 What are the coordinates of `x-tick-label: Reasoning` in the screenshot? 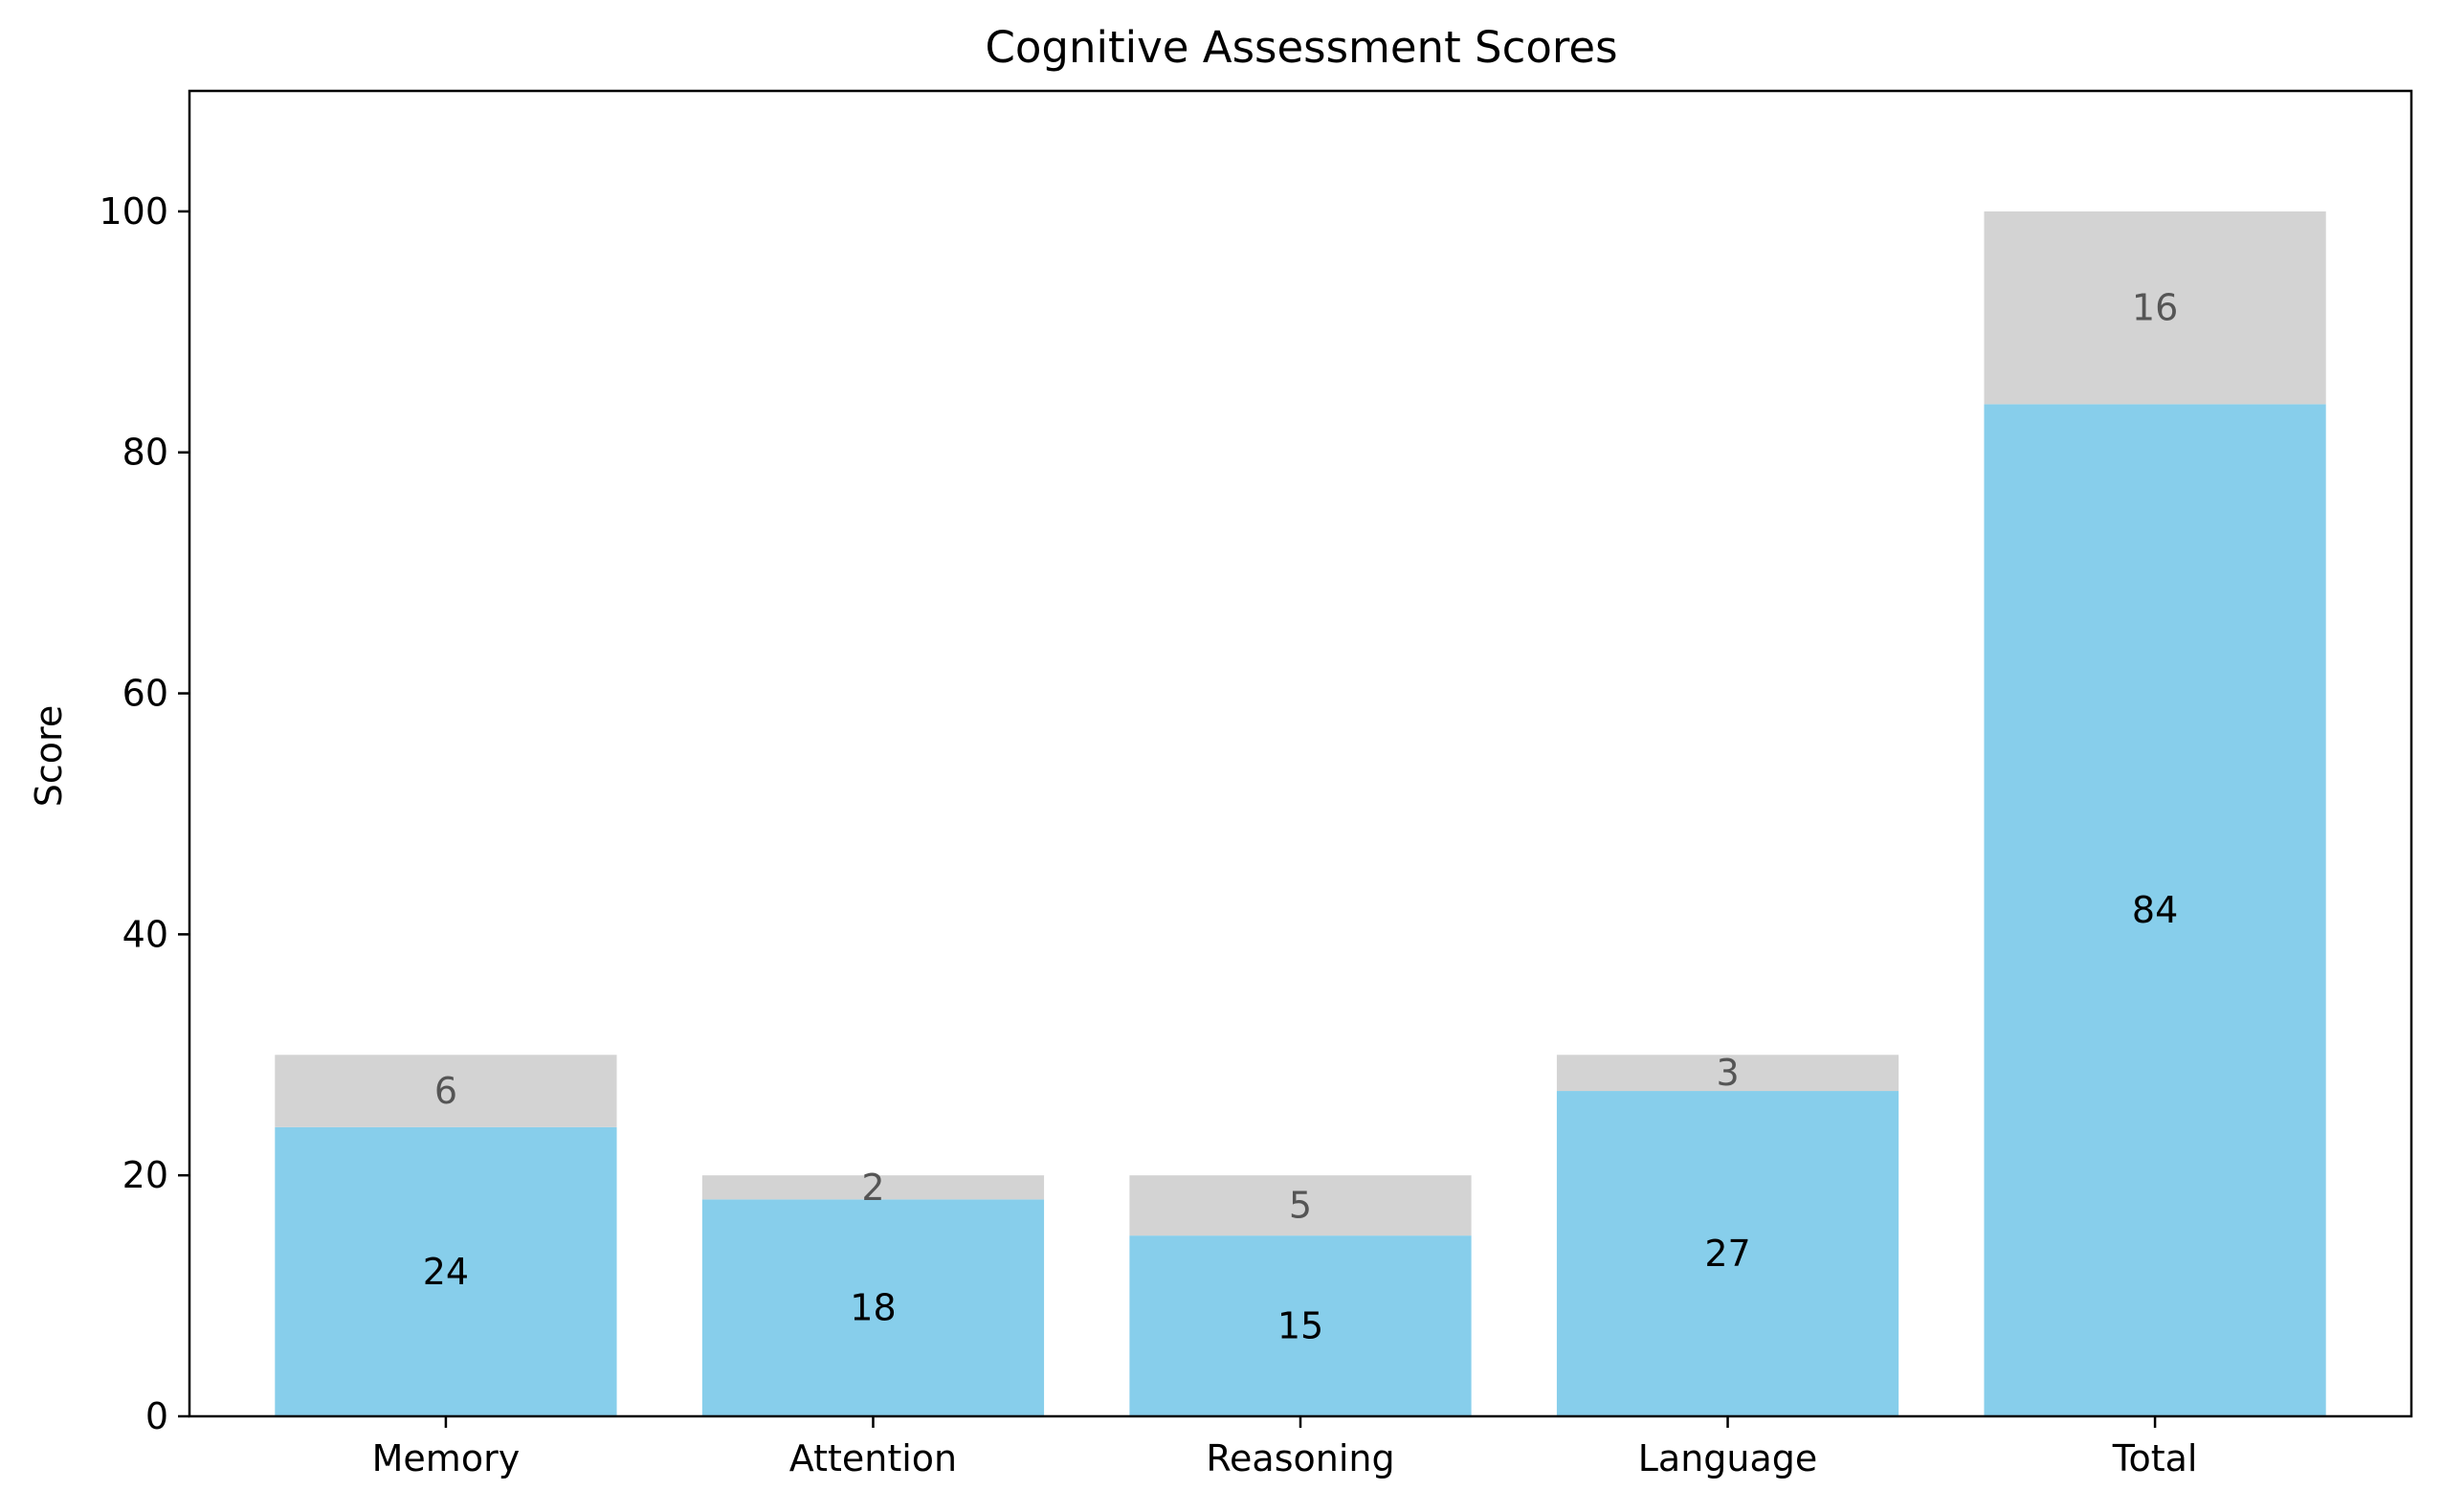 It's located at (1300, 1458).